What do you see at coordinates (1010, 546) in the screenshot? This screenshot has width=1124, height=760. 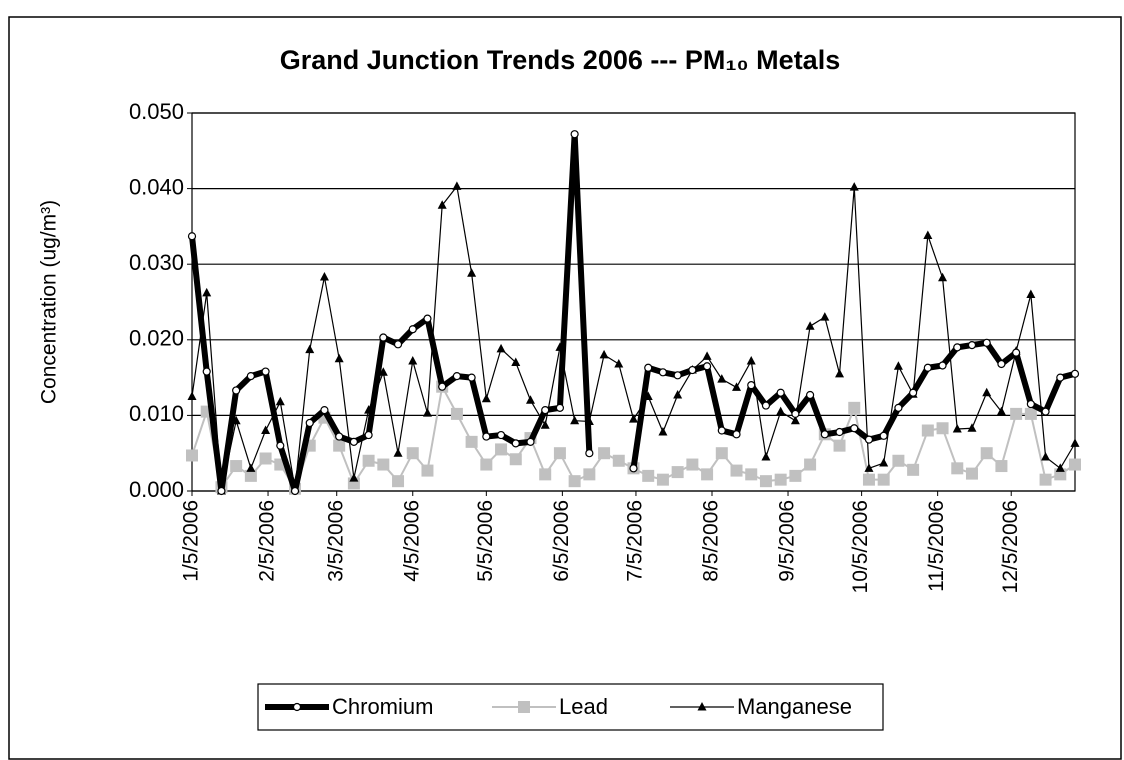 I see `x-tick-label: 12/5/2006` at bounding box center [1010, 546].